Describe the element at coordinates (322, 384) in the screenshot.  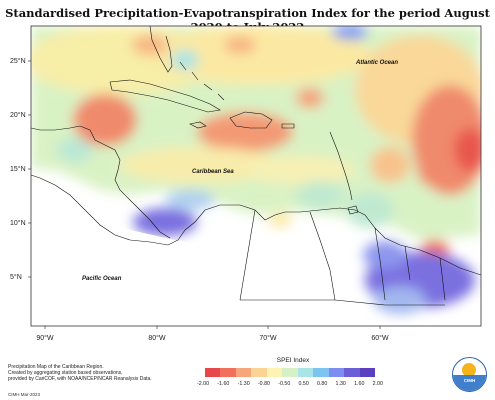
I see `legend-tick-label: 0.80` at that location.